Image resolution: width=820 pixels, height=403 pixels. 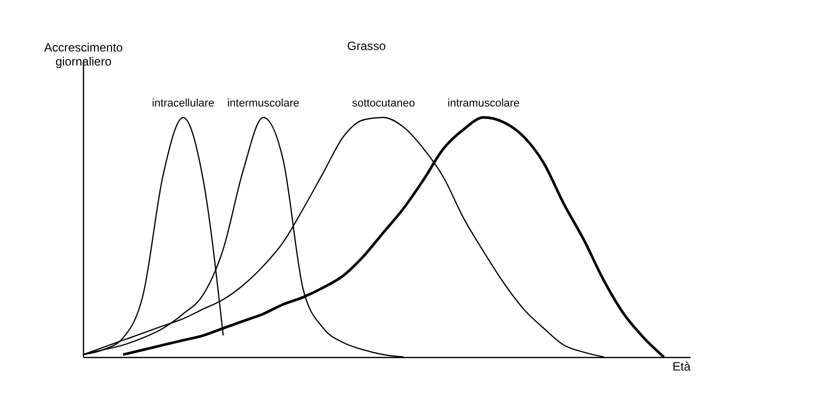 What do you see at coordinates (366, 46) in the screenshot?
I see `chart-title: Grasso` at bounding box center [366, 46].